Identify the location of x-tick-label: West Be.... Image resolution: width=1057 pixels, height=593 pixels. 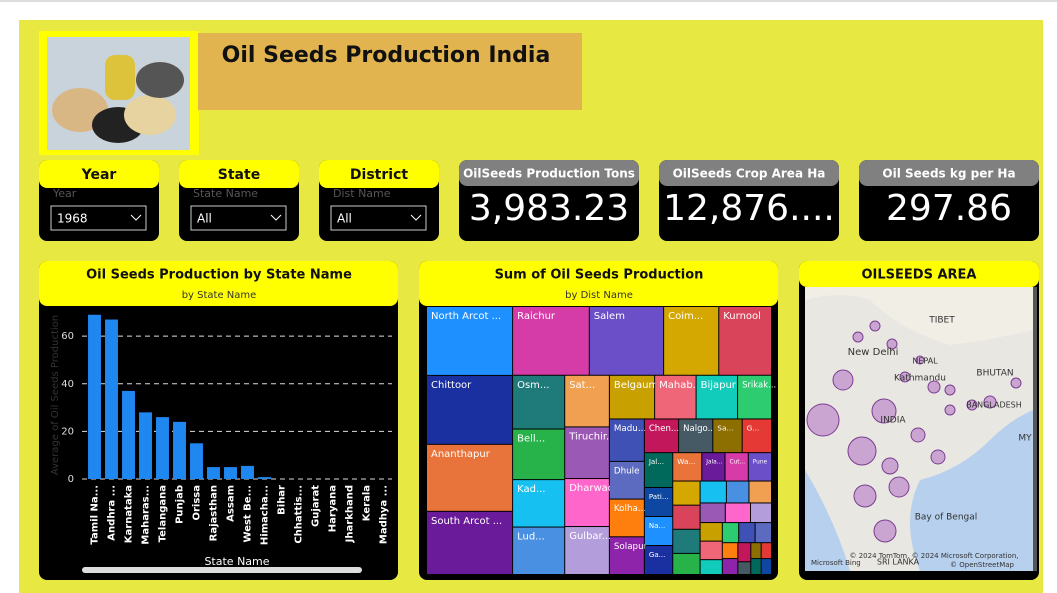
(248, 513).